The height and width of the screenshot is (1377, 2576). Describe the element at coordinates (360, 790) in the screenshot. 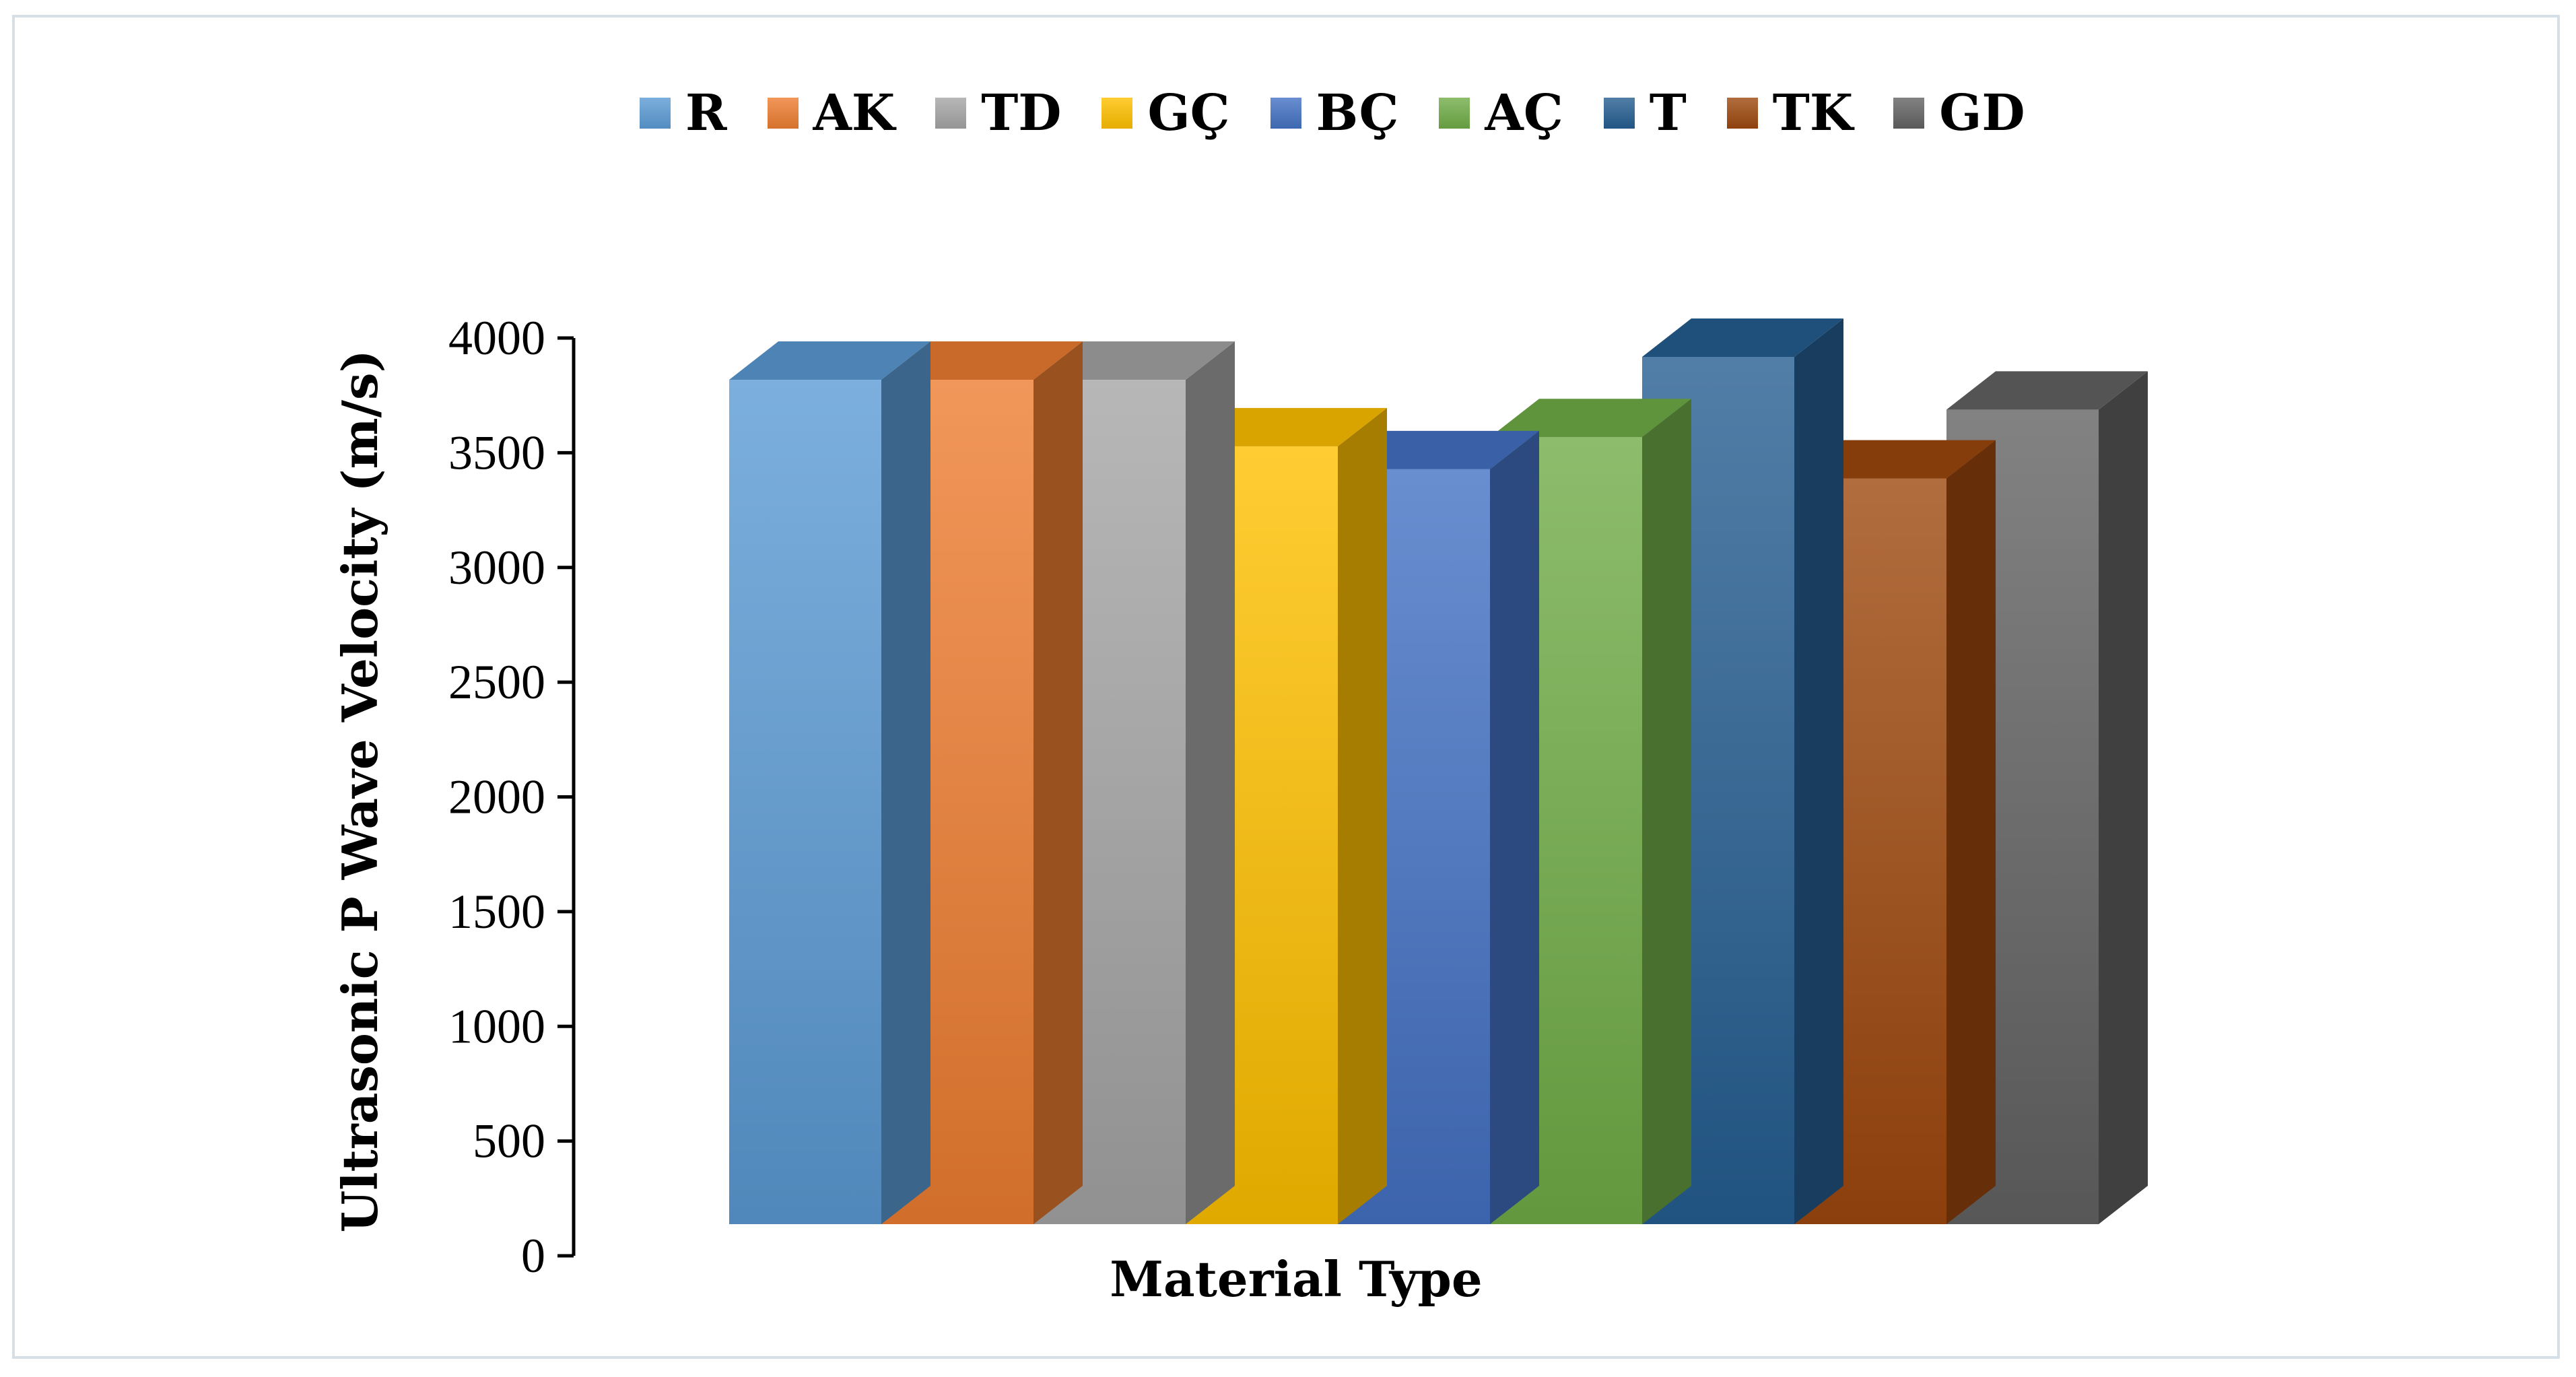

I see `y-axis-title: Ultrasonic P Wave Velocity (m/s)` at that location.